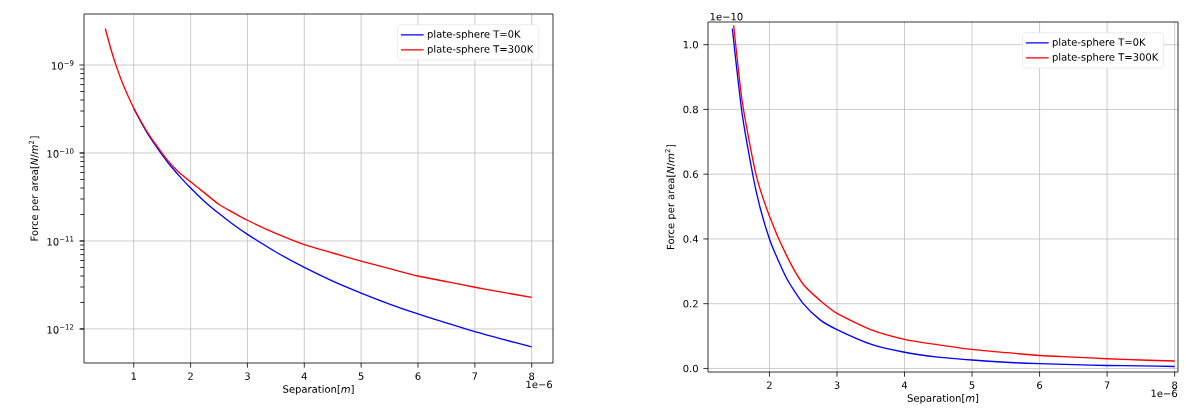  Describe the element at coordinates (133, 376) in the screenshot. I see `x-tick-label: 1` at that location.